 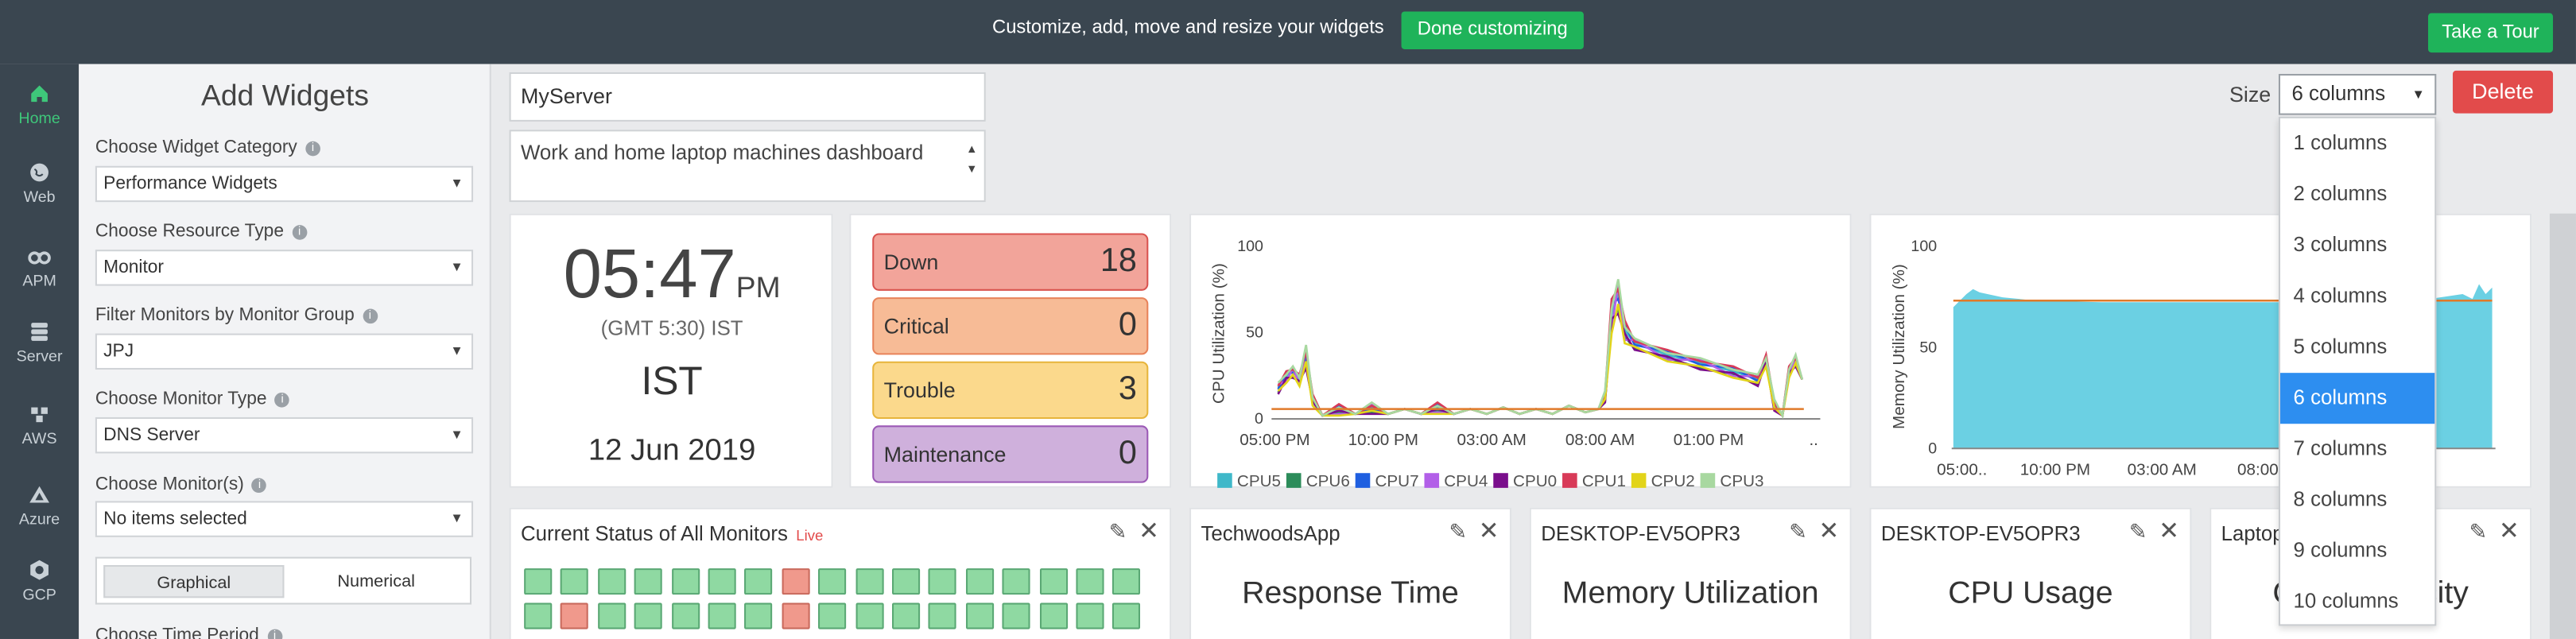 I want to click on legend-label: CPU6, so click(x=1328, y=481).